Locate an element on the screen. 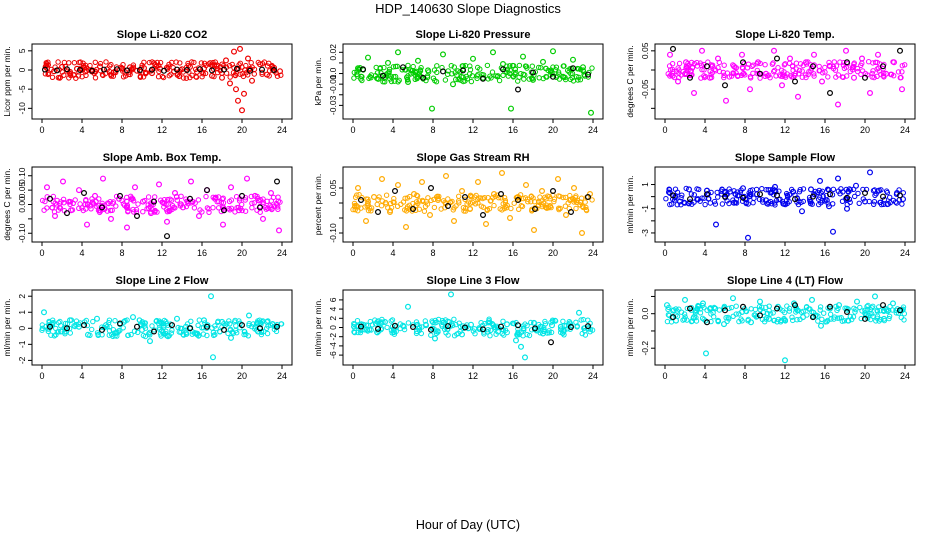  x-axis-label: Hour of Day (UTC) is located at coordinates (468, 525).